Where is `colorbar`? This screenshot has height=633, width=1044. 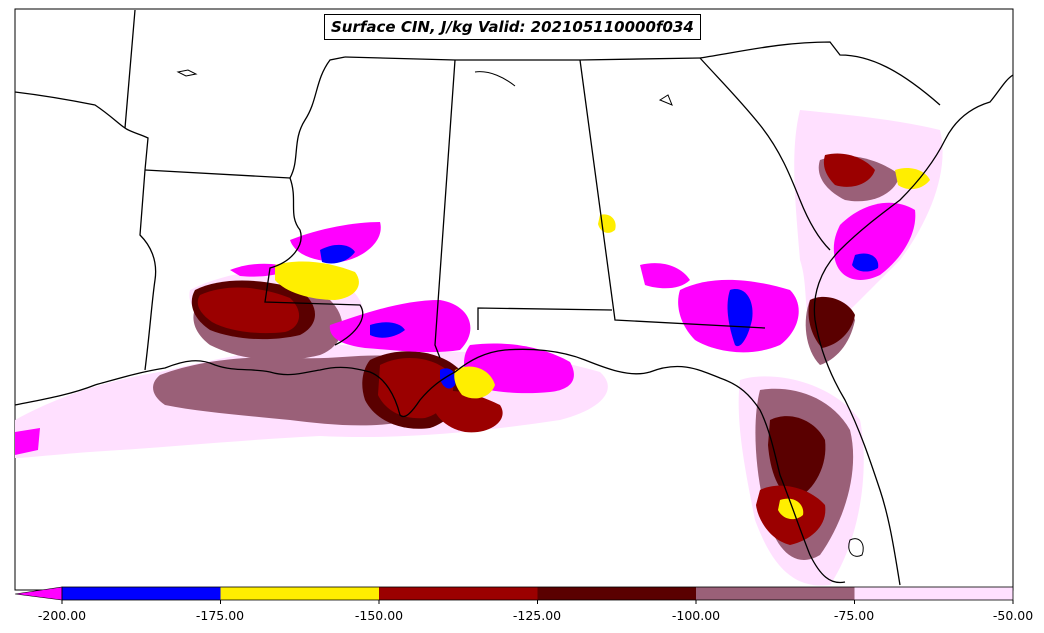
colorbar is located at coordinates (514, 595).